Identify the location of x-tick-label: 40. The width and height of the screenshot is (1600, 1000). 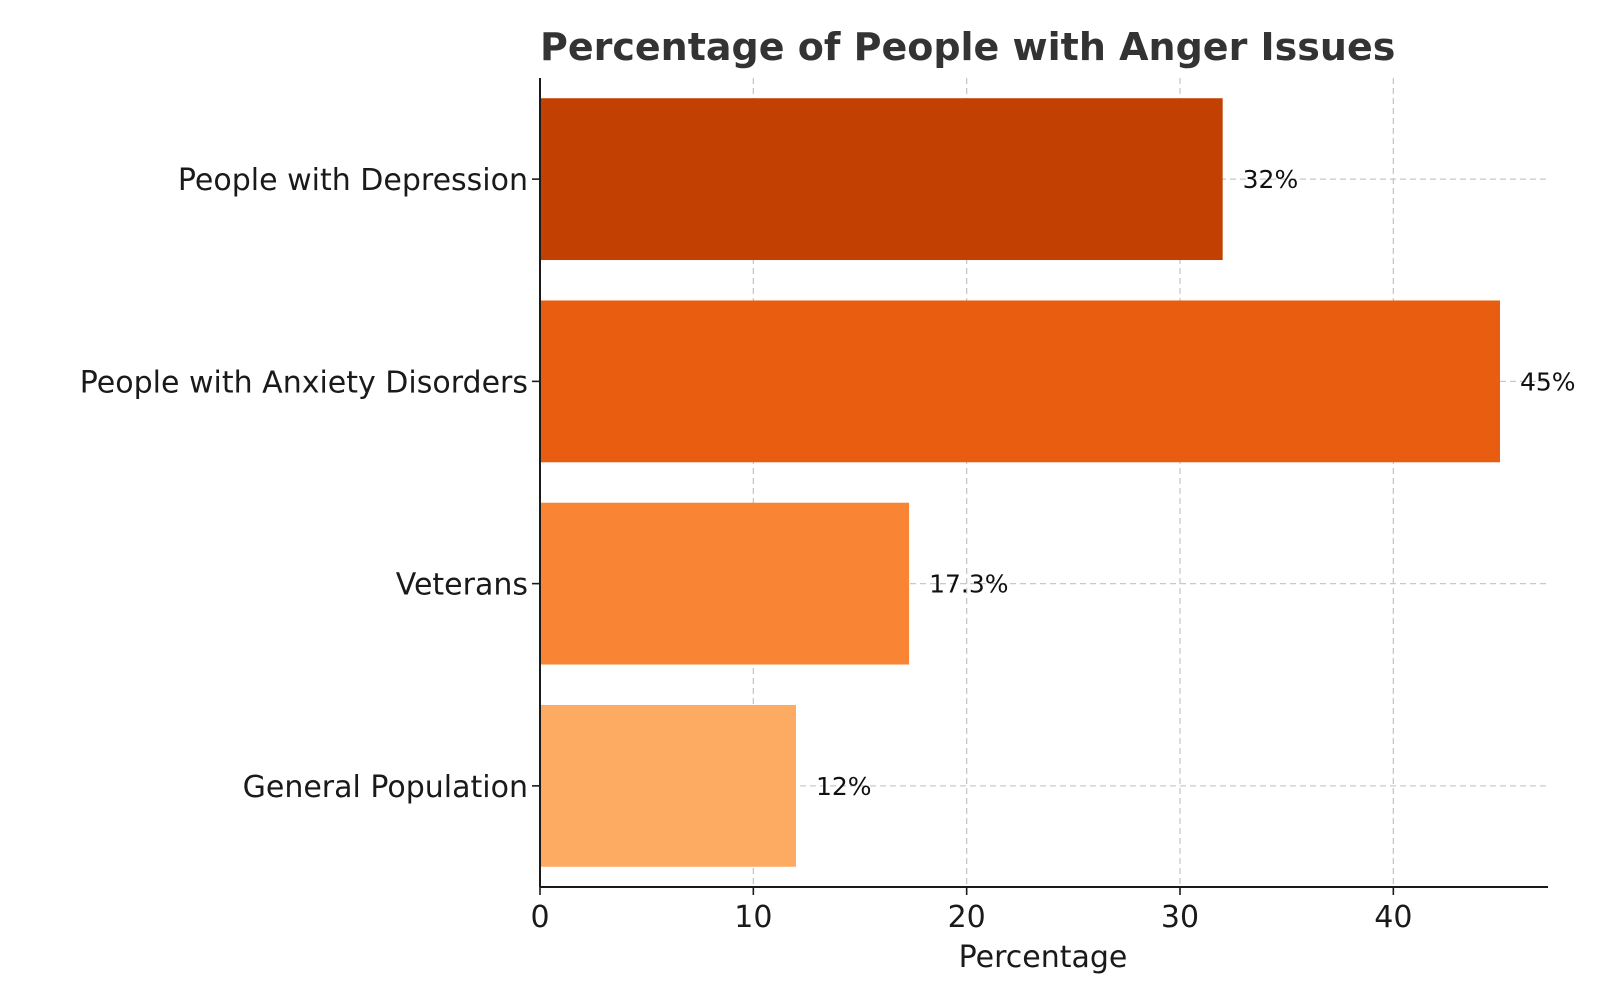
(1393, 917).